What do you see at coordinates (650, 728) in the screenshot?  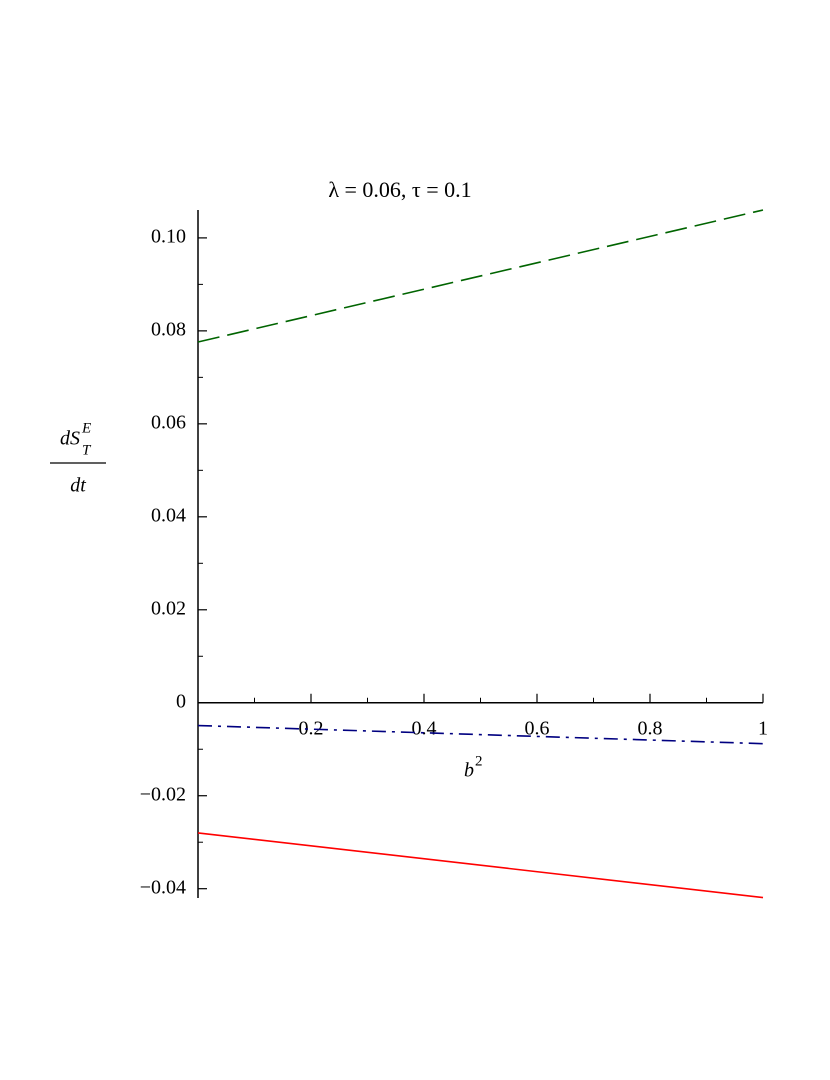 I see `x-tick-label: 0.8` at bounding box center [650, 728].